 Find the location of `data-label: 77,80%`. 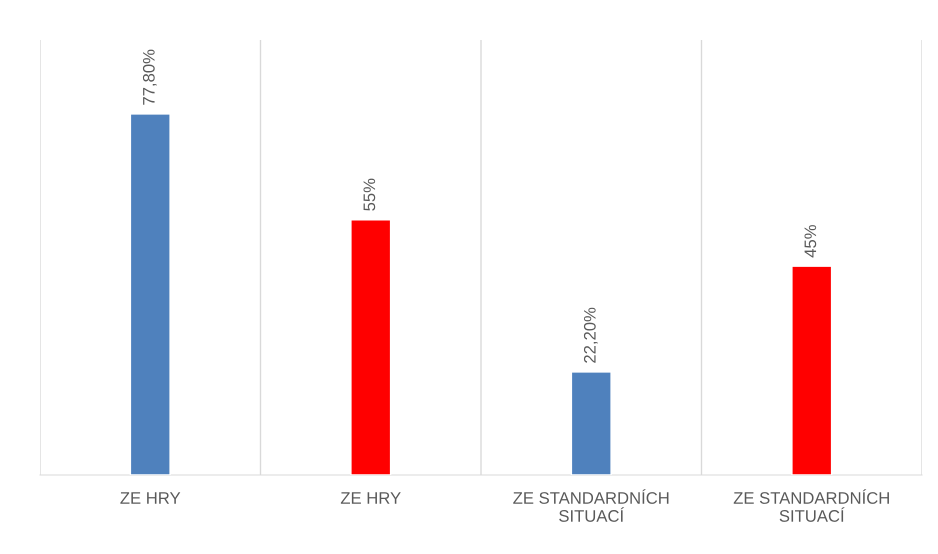

data-label: 77,80% is located at coordinates (149, 77).